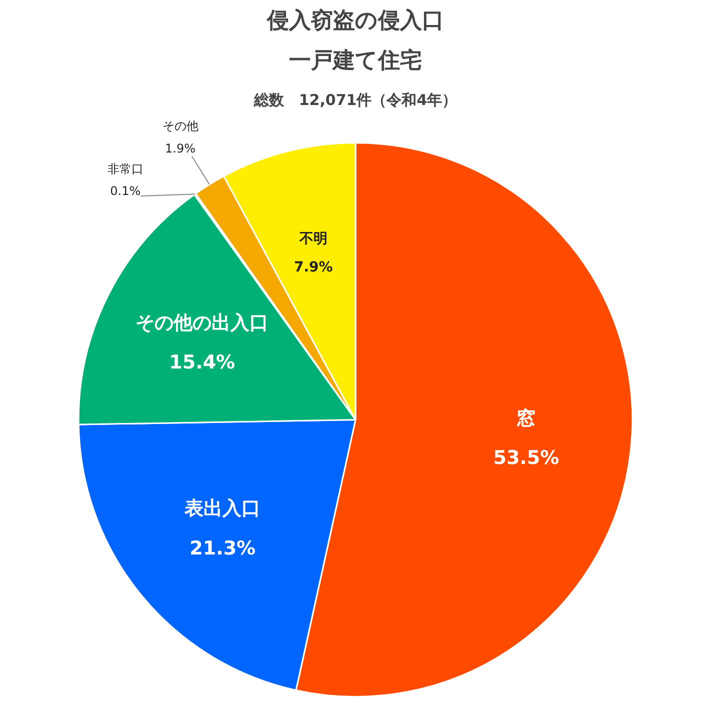 The width and height of the screenshot is (710, 710). Describe the element at coordinates (355, 20) in the screenshot. I see `chart-title: 侵入窃盗の侵入口` at that location.